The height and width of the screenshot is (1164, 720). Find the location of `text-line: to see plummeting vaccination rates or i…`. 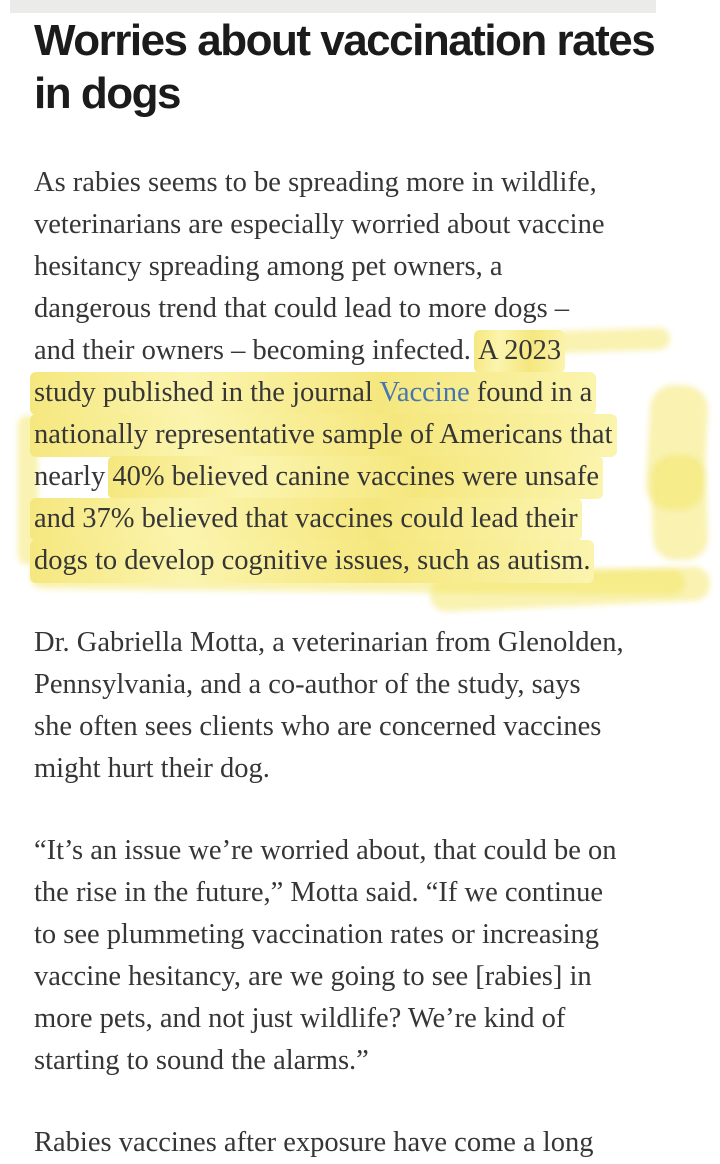

text-line: to see plummeting vaccination rates or i… is located at coordinates (364, 935).